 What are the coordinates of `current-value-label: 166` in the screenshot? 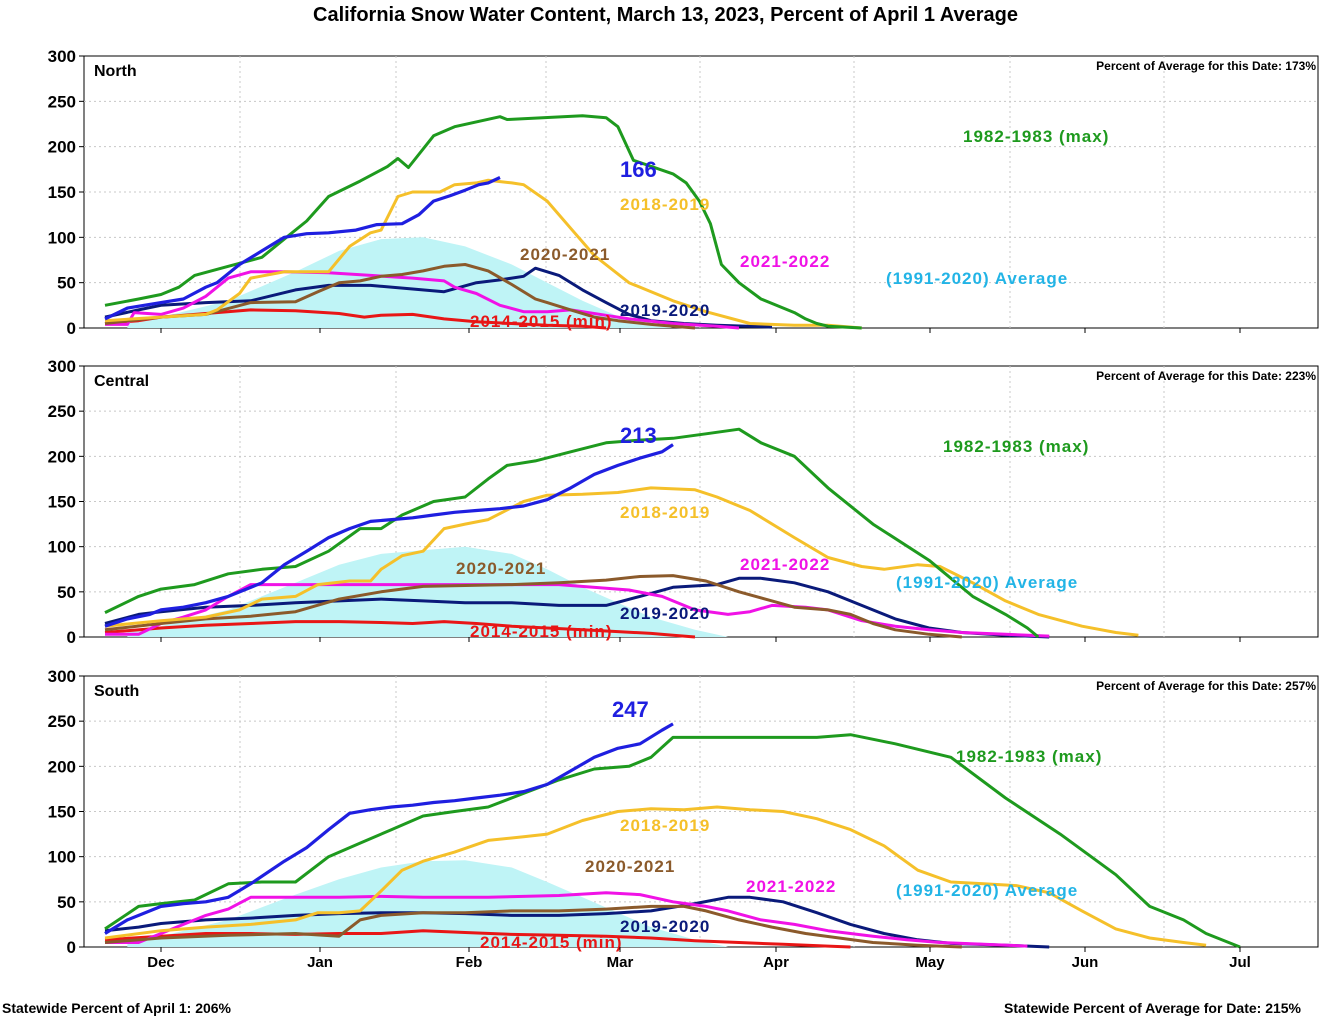 It's located at (638, 169).